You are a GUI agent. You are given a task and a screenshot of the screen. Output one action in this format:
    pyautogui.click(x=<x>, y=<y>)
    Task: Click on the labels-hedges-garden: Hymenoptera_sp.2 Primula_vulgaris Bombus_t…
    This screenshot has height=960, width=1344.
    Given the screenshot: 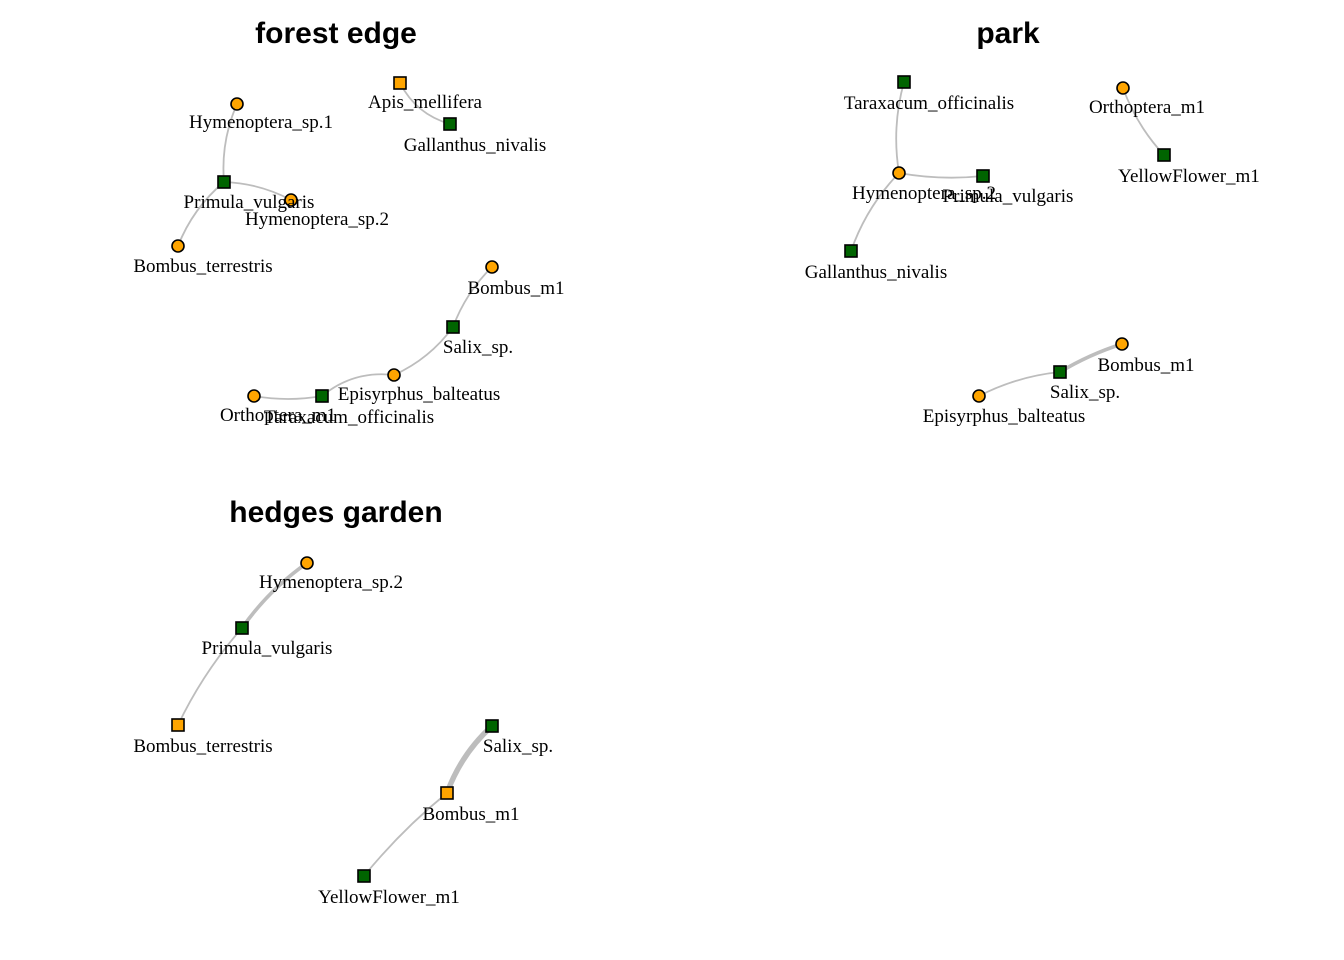 What is the action you would take?
    pyautogui.click(x=343, y=740)
    